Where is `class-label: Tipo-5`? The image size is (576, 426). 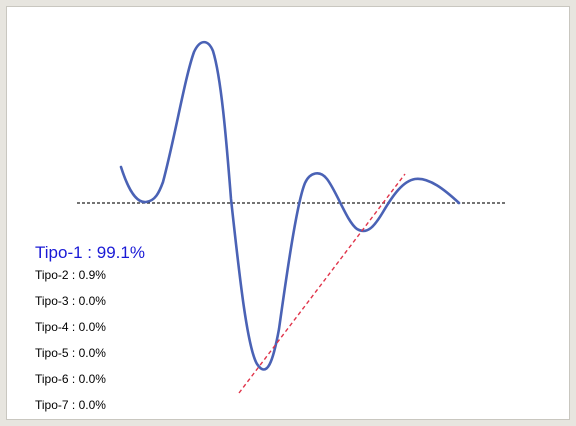
class-label: Tipo-5 is located at coordinates (52, 353).